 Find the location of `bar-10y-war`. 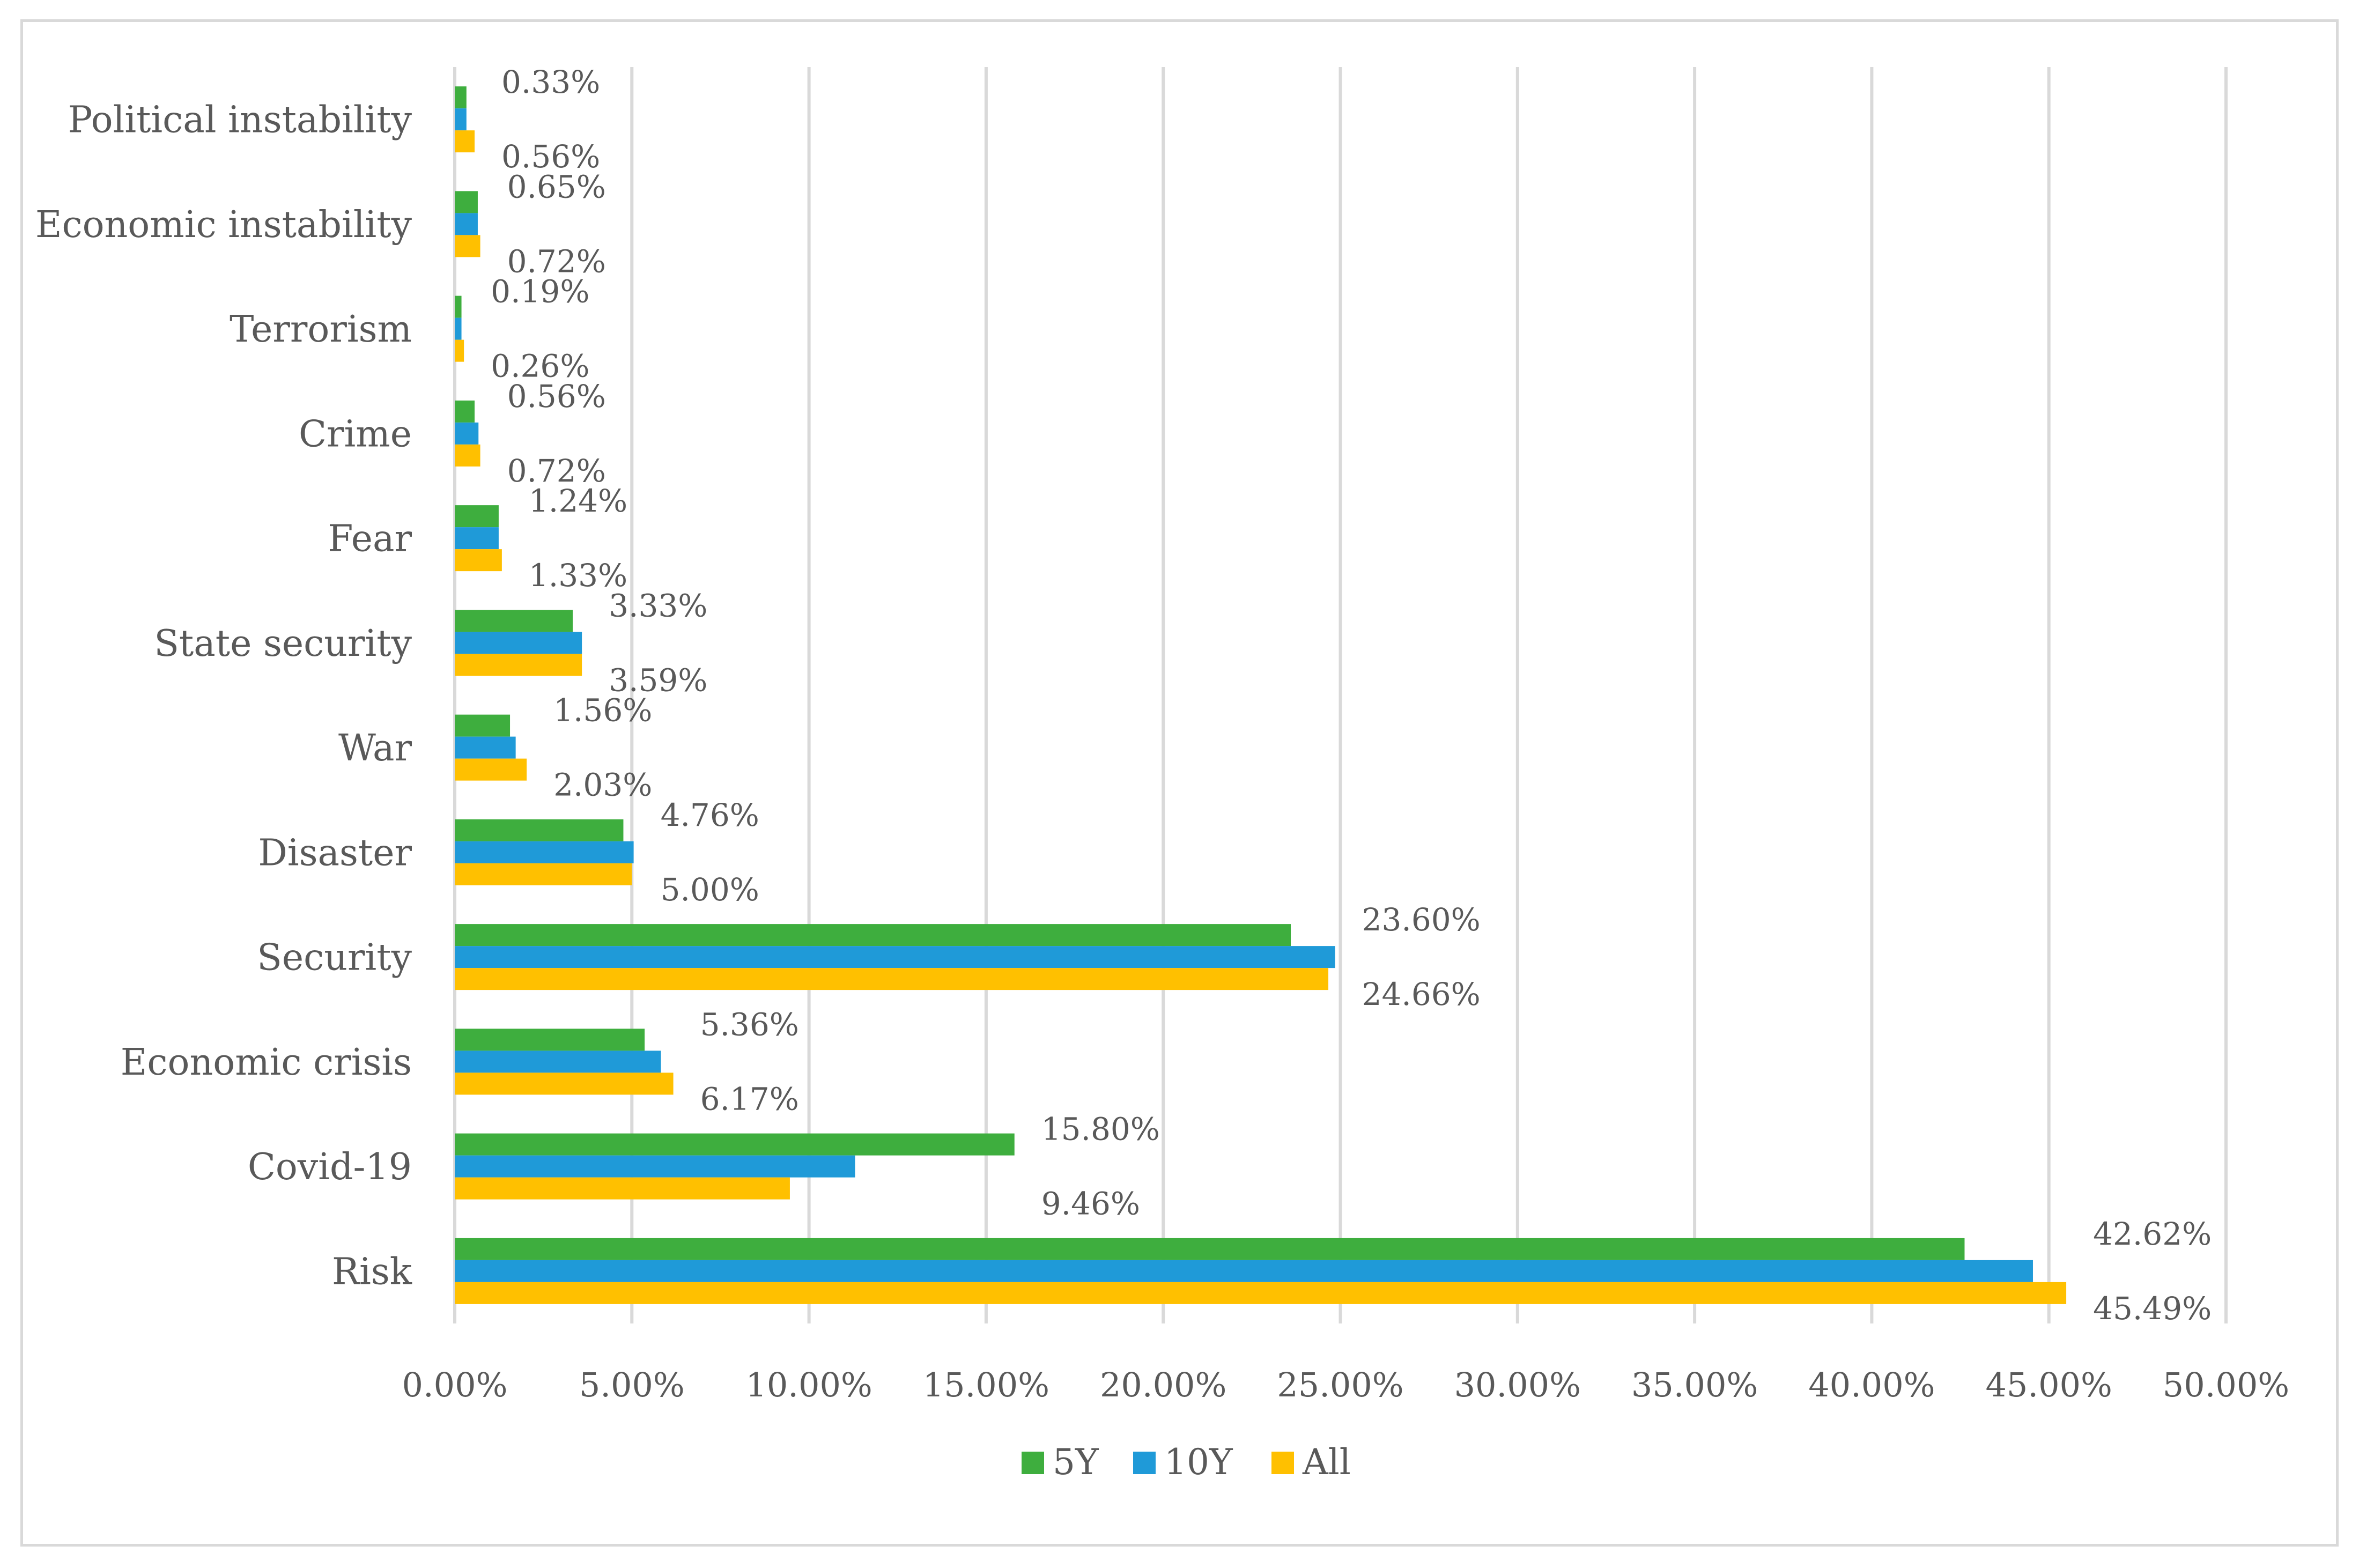

bar-10y-war is located at coordinates (486, 747).